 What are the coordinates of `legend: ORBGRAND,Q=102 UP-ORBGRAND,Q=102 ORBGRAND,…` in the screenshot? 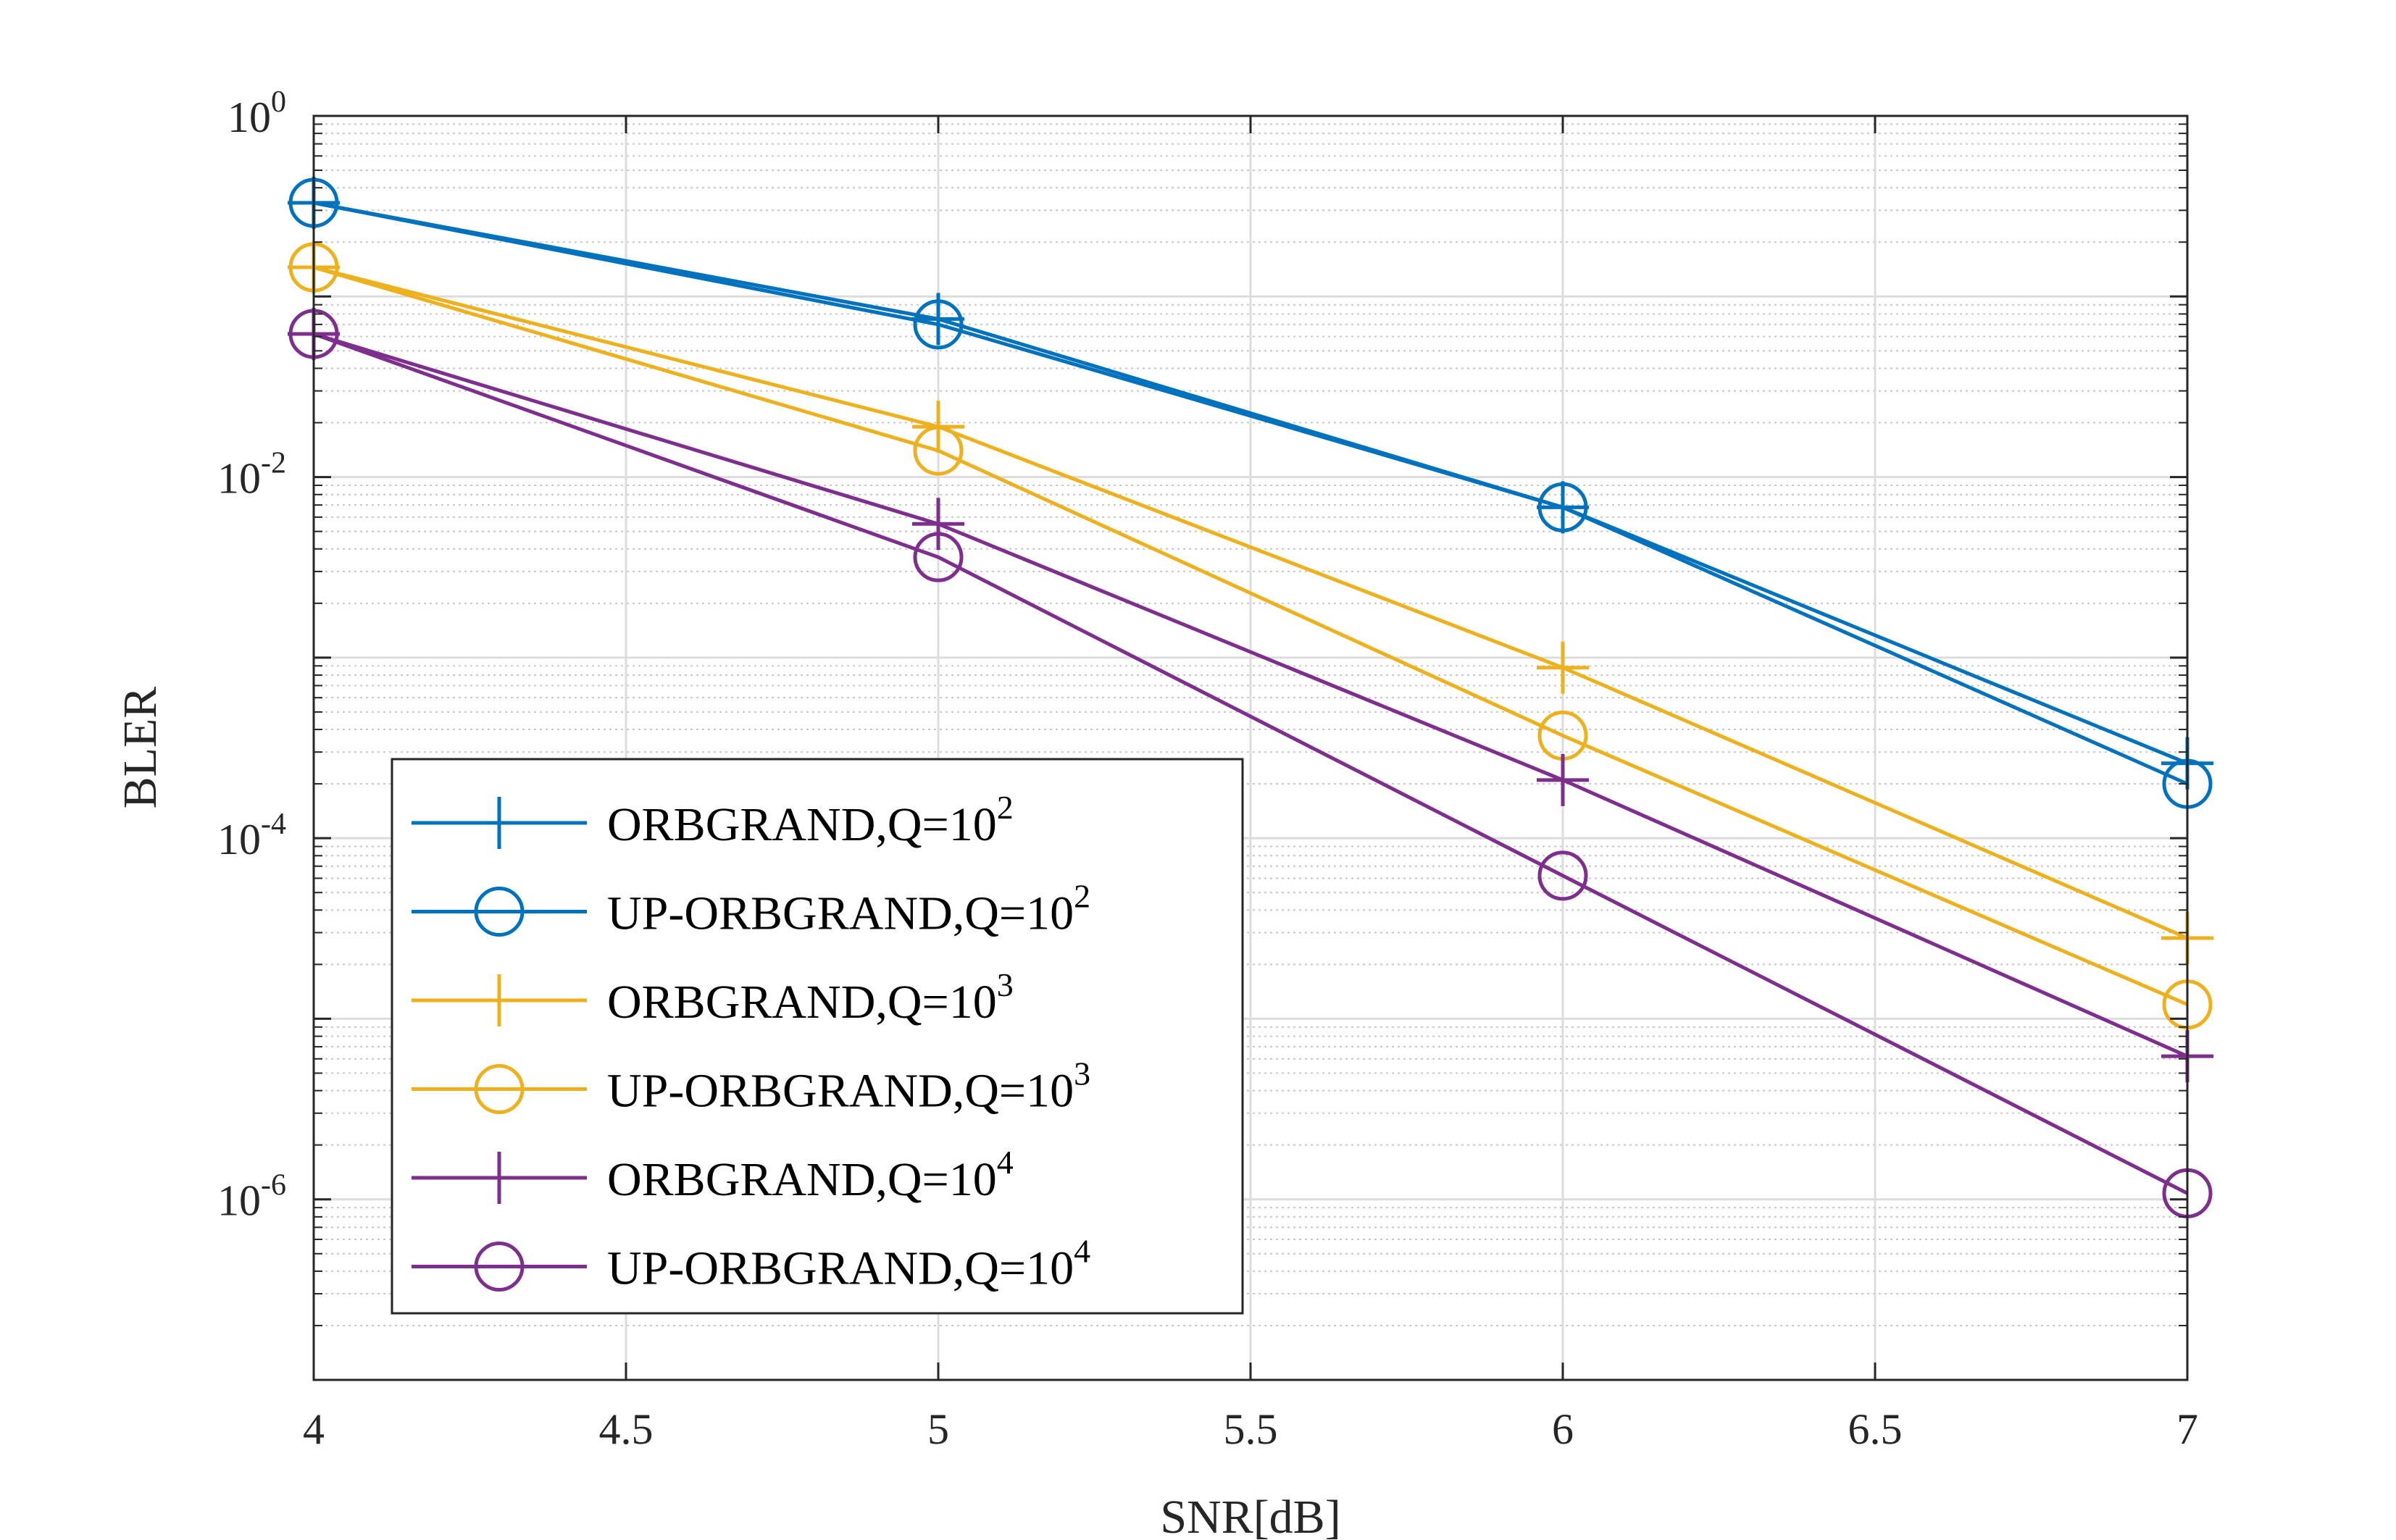 It's located at (817, 1036).